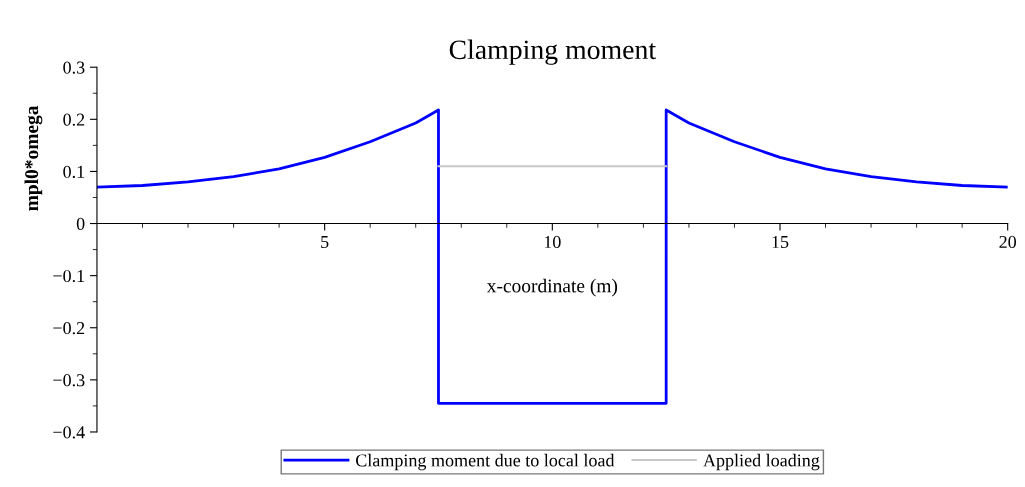 The height and width of the screenshot is (487, 1025). What do you see at coordinates (761, 462) in the screenshot?
I see `legend-label: Applied loading` at bounding box center [761, 462].